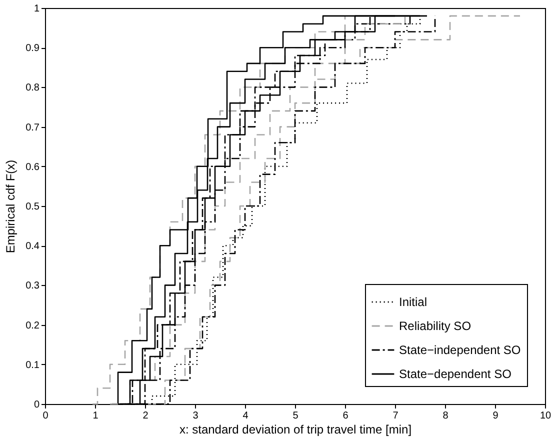 The width and height of the screenshot is (560, 443). Describe the element at coordinates (145, 416) in the screenshot. I see `x-tick-label: 2` at that location.